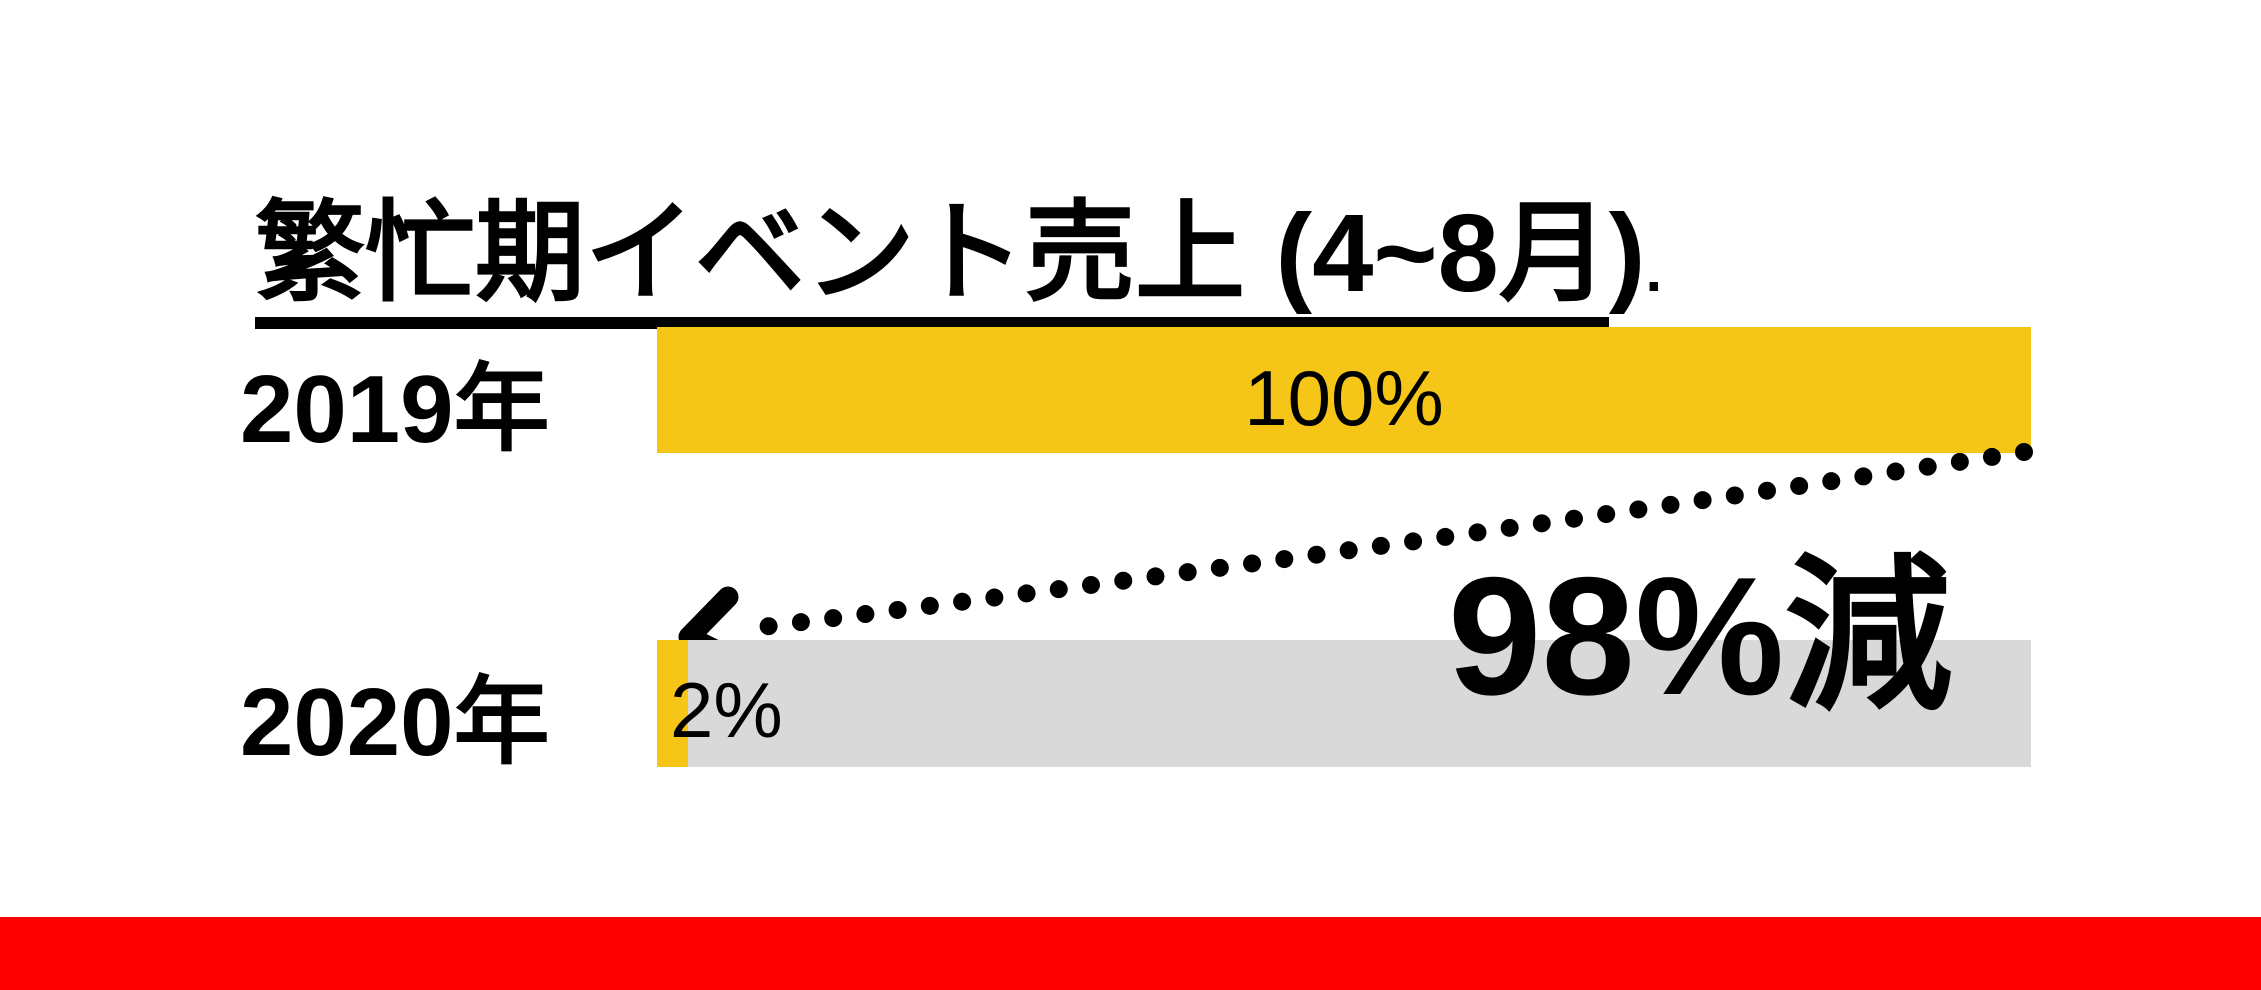  I want to click on page-title-underlined-text: 繁忙期イベント売上 (4~8月, so click(932, 260).